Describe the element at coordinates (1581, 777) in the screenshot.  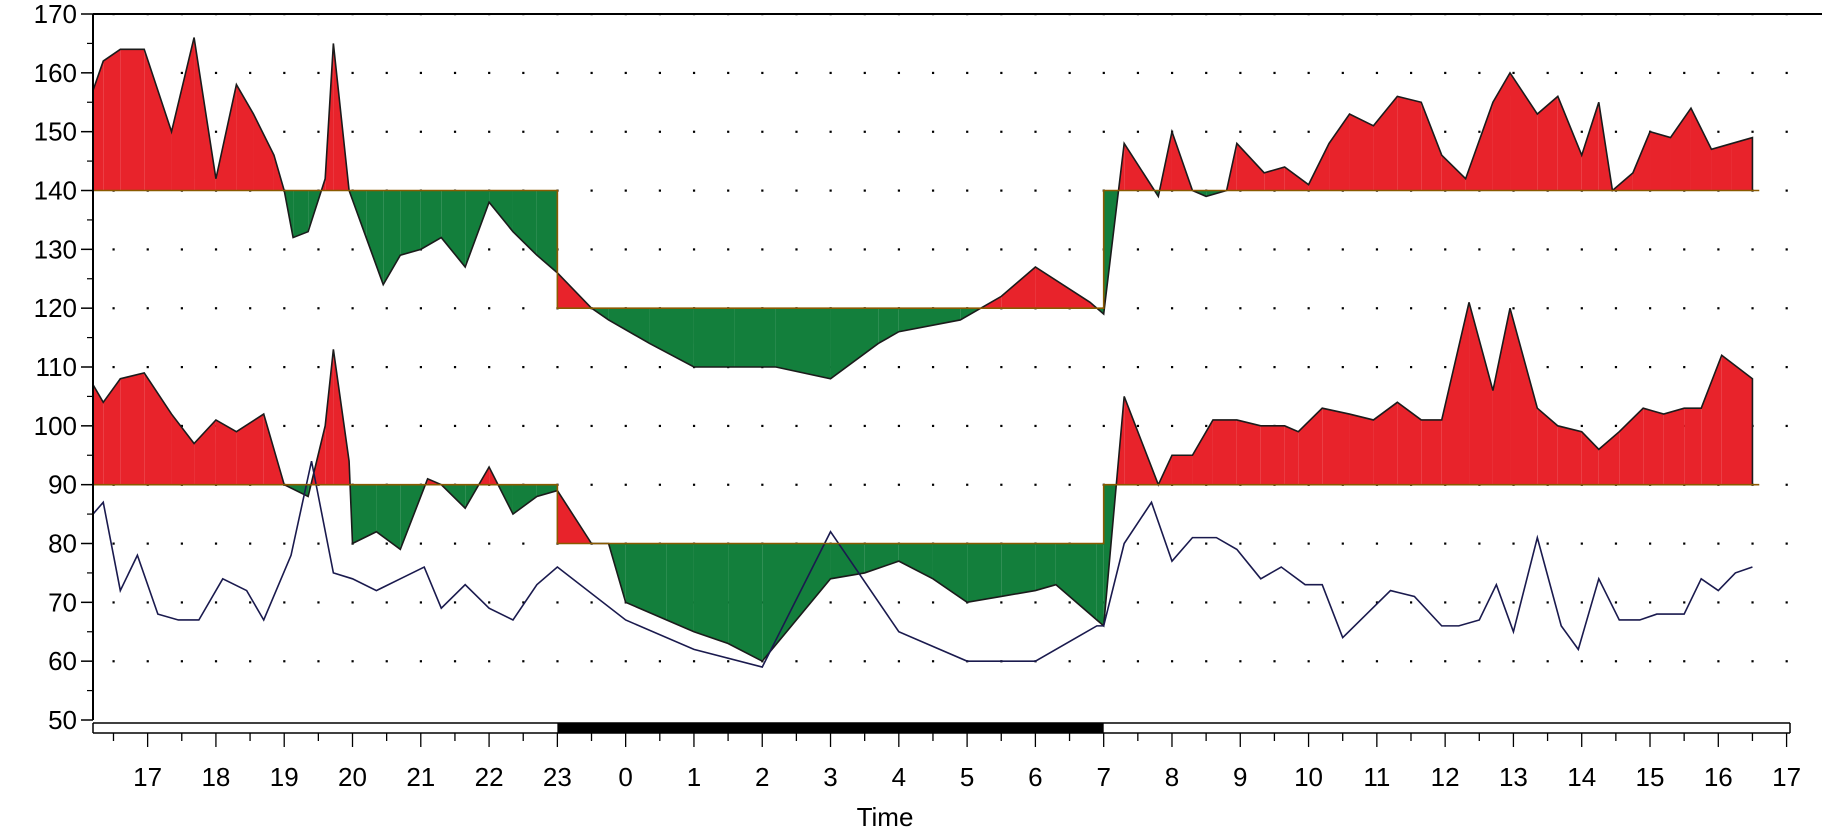
I see `x-tick-label: 14` at that location.